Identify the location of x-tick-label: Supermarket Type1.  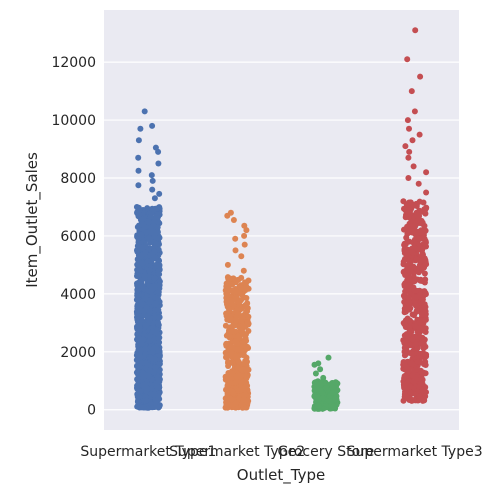
(148, 452).